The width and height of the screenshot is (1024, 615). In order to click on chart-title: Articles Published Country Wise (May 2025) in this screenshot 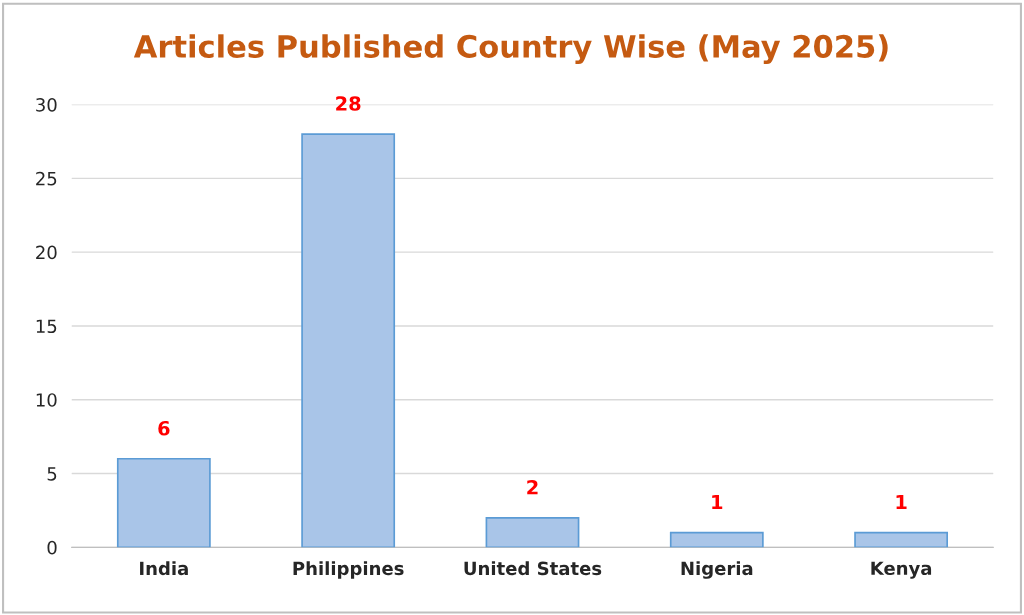, I will do `click(510, 49)`.